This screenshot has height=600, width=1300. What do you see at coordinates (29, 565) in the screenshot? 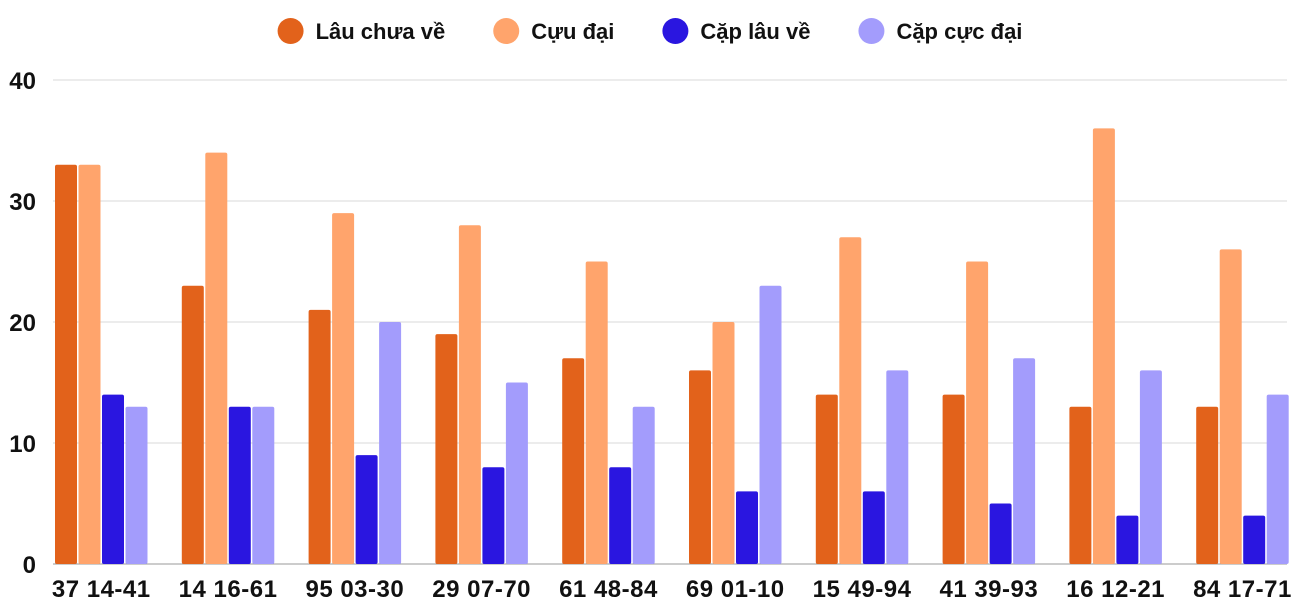
I see `y-tick-label: 0` at bounding box center [29, 565].